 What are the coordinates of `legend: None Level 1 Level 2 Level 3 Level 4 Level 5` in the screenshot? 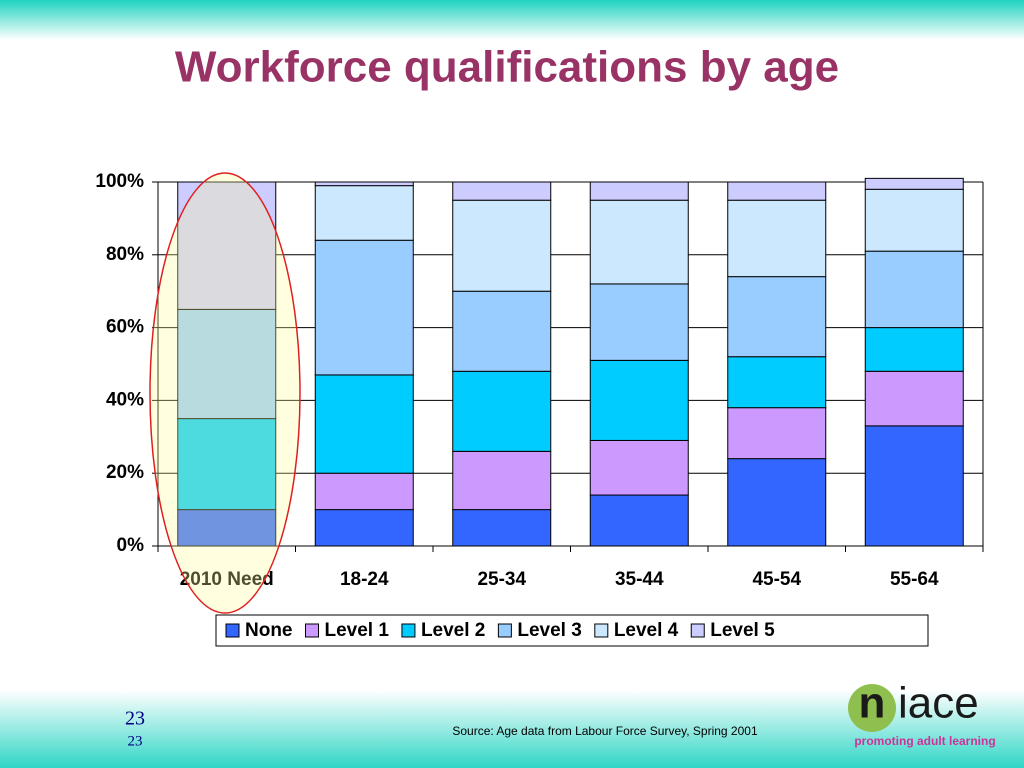 It's located at (572, 630).